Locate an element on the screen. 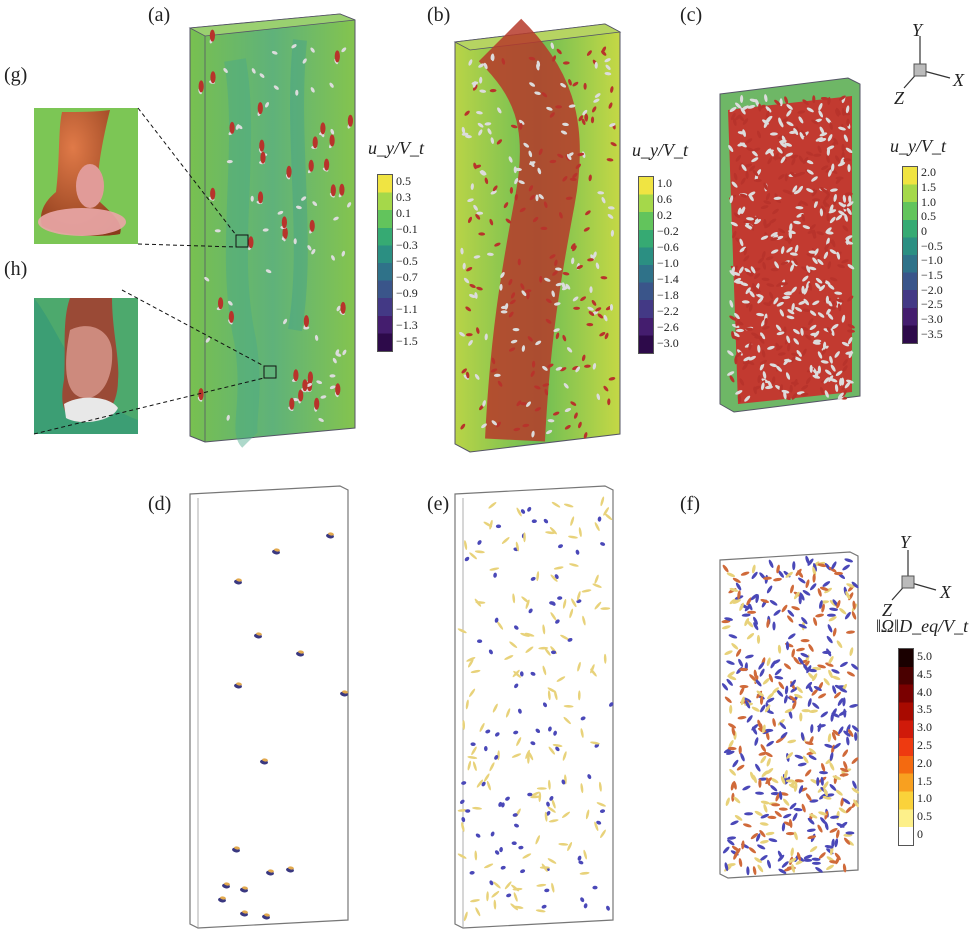 Image resolution: width=979 pixels, height=940 pixels. colorbar-b-tick-label: −0.6 is located at coordinates (668, 247).